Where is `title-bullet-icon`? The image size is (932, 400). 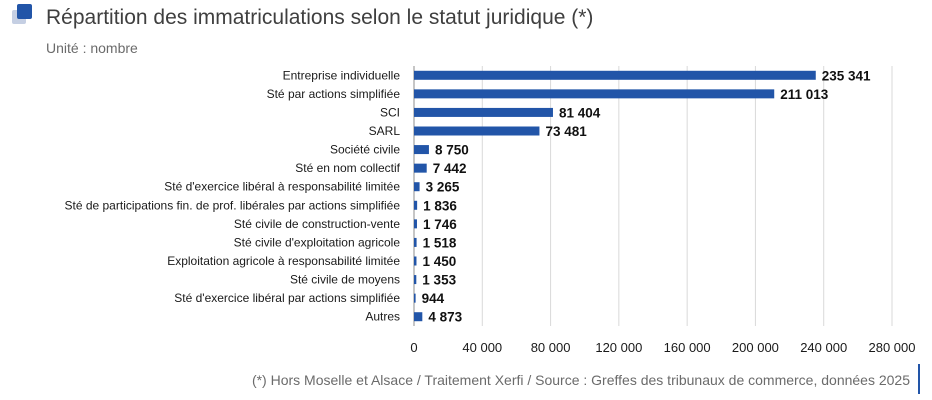 title-bullet-icon is located at coordinates (23, 15).